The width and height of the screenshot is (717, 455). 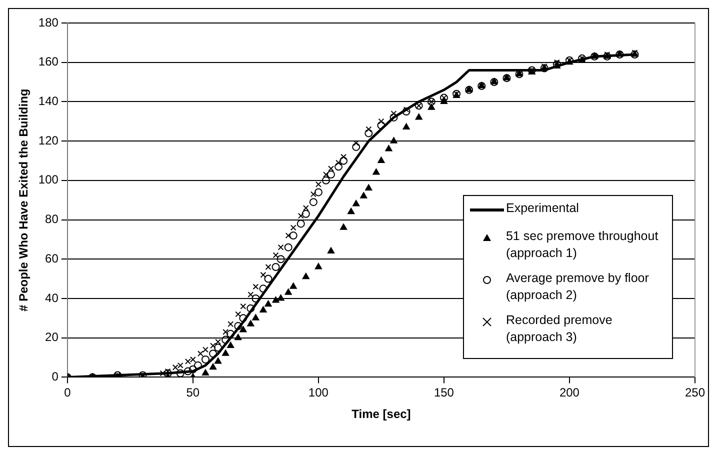 I want to click on x-tick-label: 100, so click(x=318, y=393).